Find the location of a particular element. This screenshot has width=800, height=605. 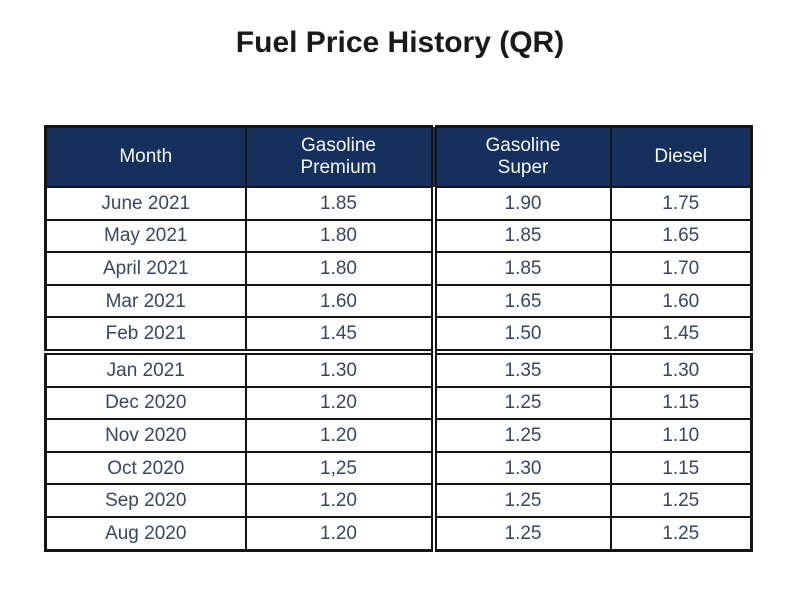

table-row: Feb 2021 1.45 1.50 1.45 is located at coordinates (398, 334).